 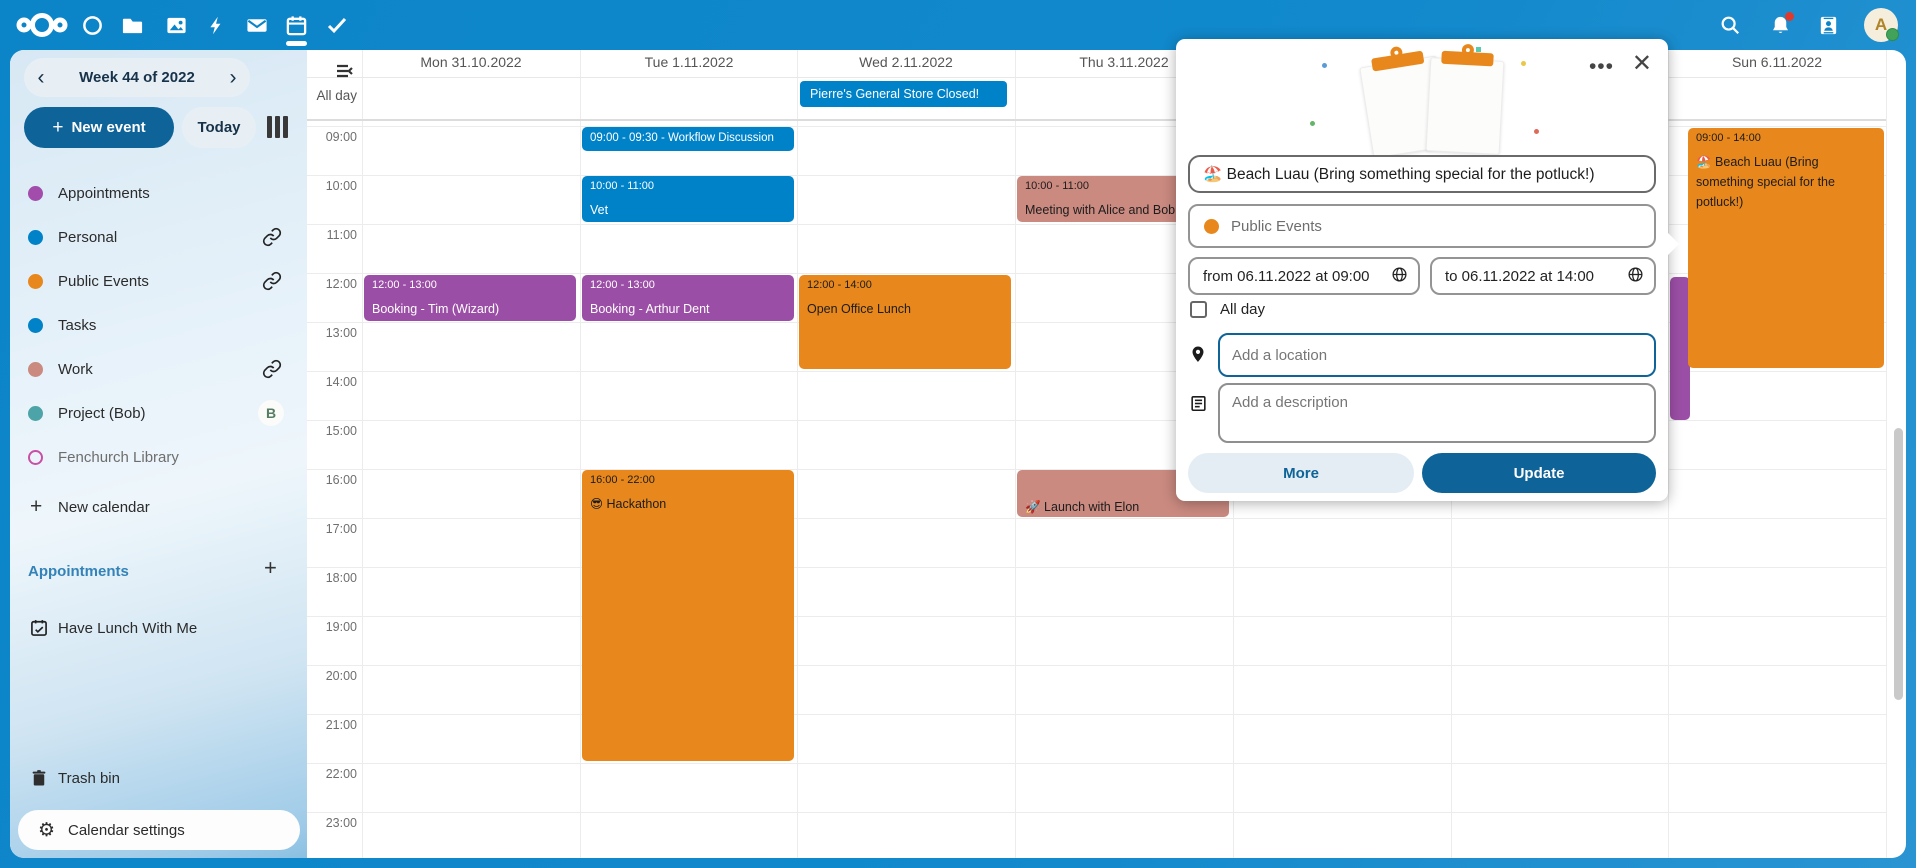 I want to click on mail-icon, so click(x=257, y=25).